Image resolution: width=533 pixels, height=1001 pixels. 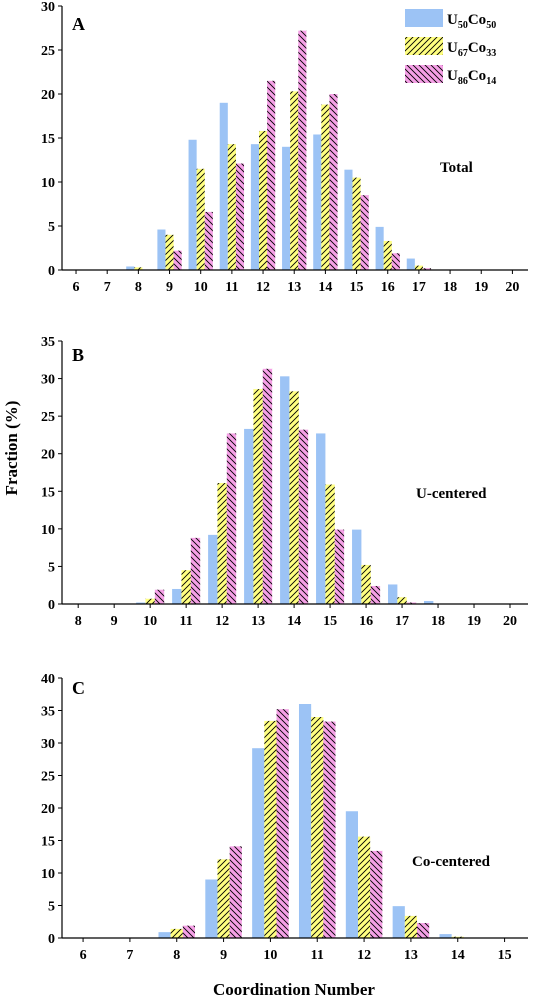 What do you see at coordinates (78, 688) in the screenshot?
I see `panel-letter-c: C` at bounding box center [78, 688].